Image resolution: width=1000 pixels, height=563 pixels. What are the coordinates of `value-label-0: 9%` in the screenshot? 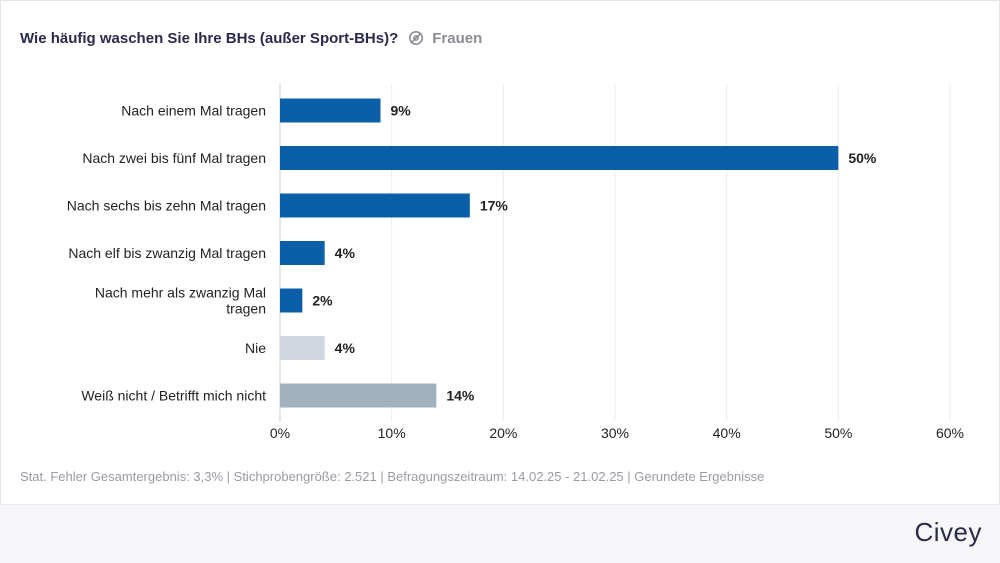 It's located at (401, 111).